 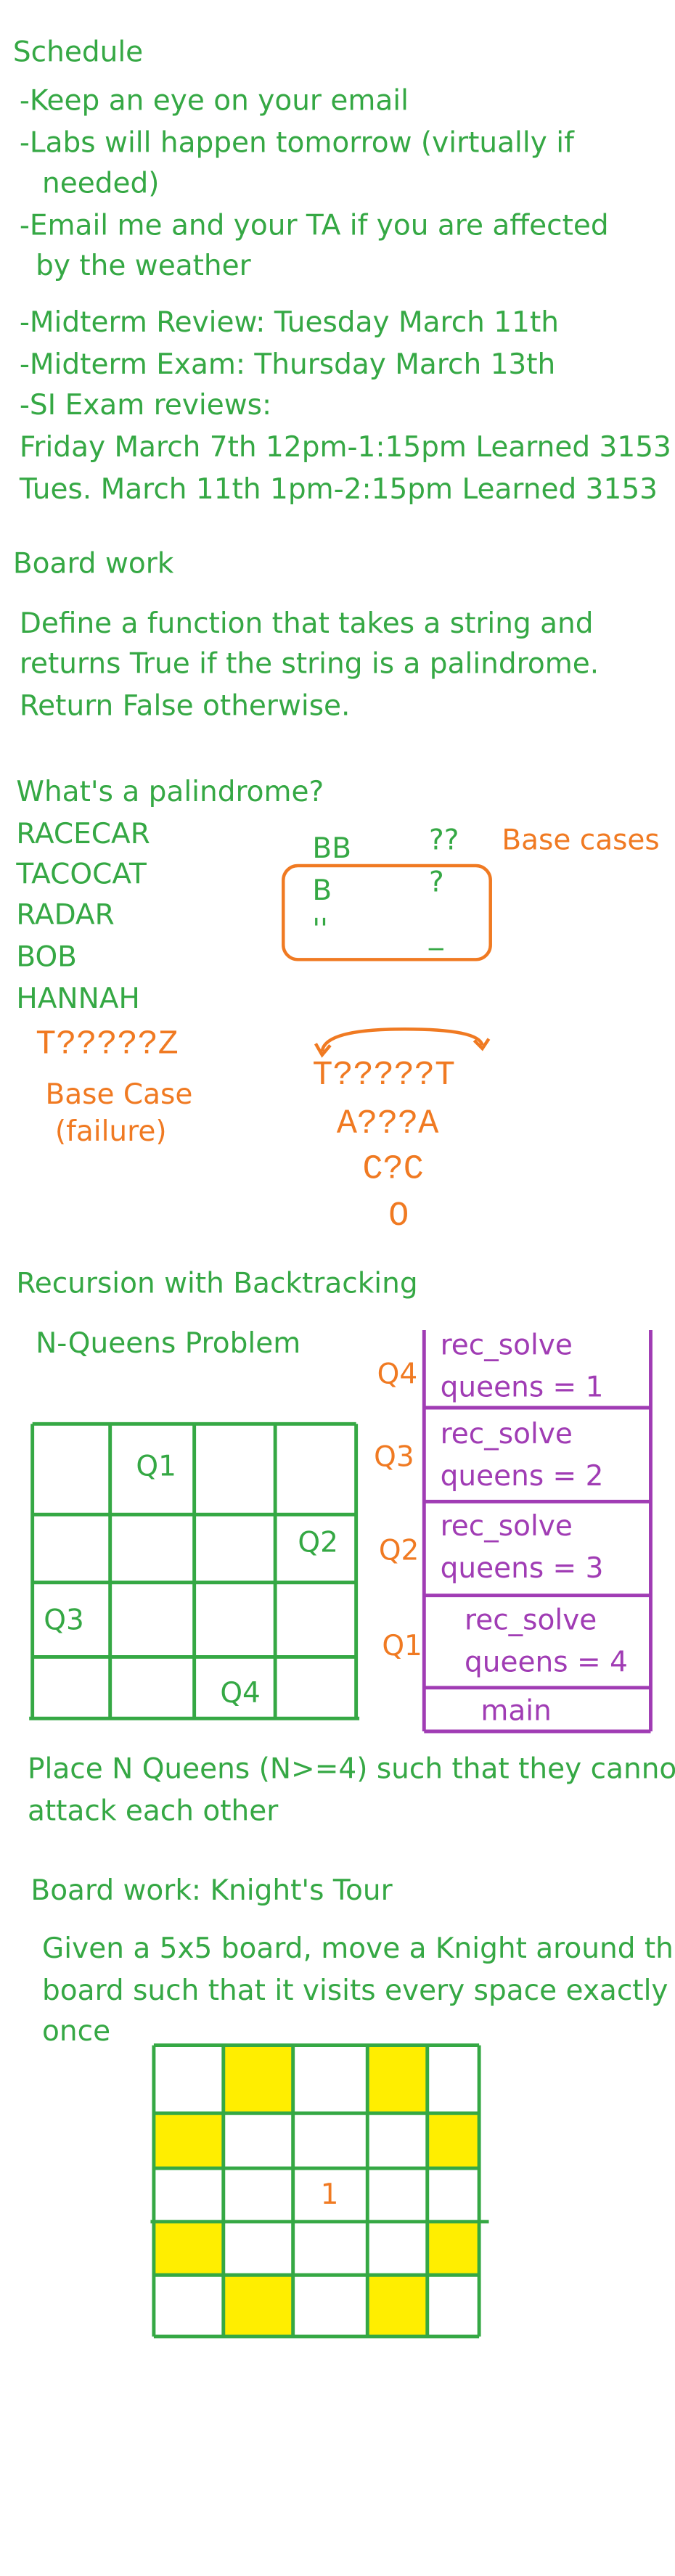 I want to click on item: needed), so click(x=101, y=183).